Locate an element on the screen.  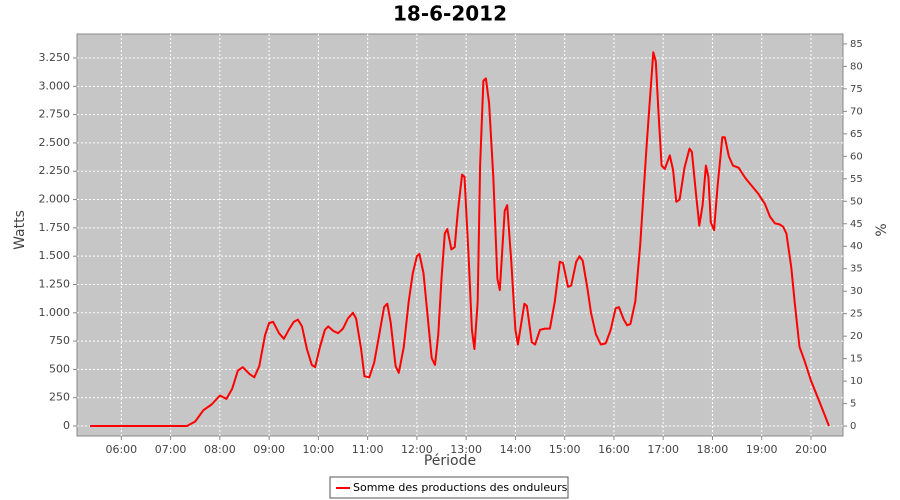
chart-title: 18-6-2012 is located at coordinates (450, 14).